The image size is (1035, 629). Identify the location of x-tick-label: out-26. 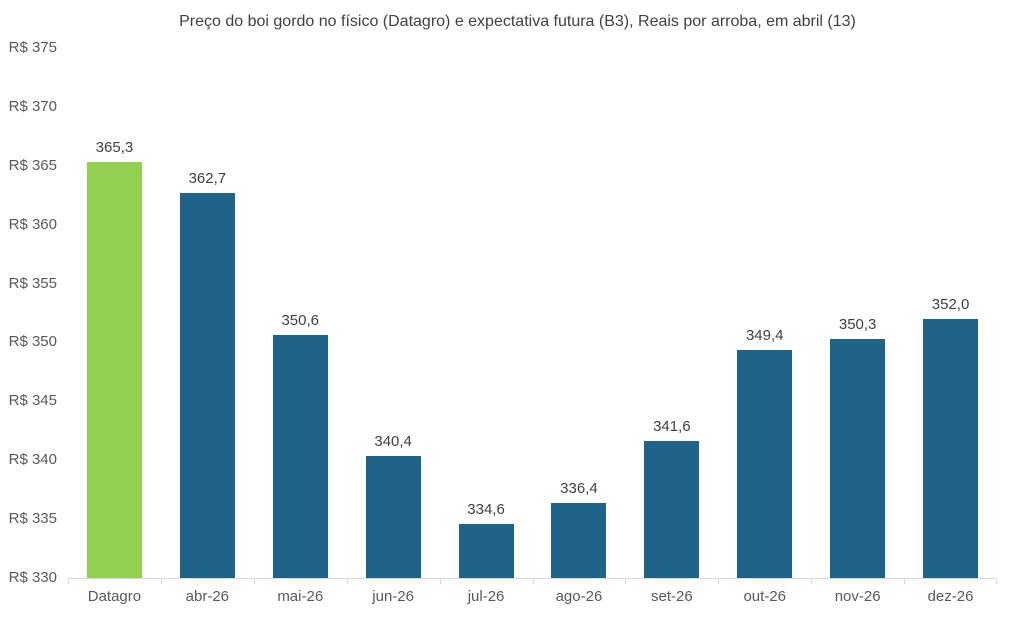
(765, 596).